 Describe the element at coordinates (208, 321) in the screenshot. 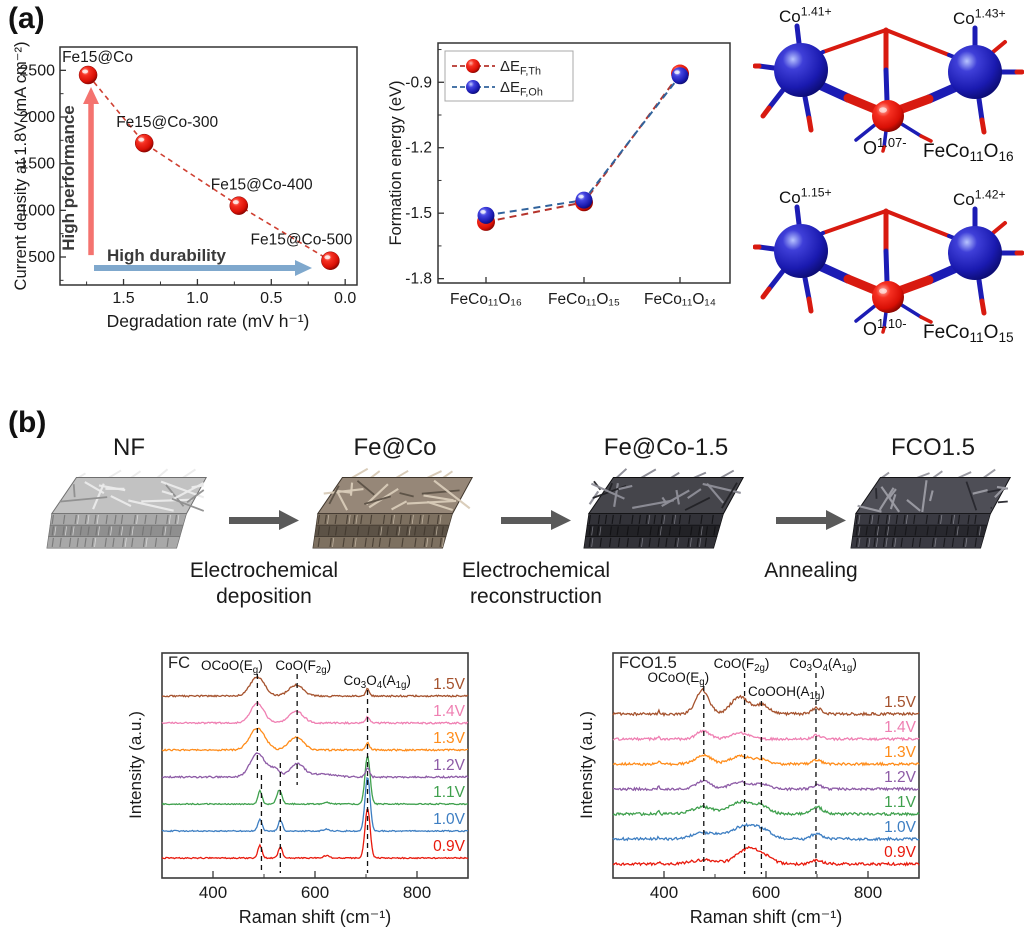

I see `x-axis-label: Degradation rate (mV h⁻¹)` at that location.